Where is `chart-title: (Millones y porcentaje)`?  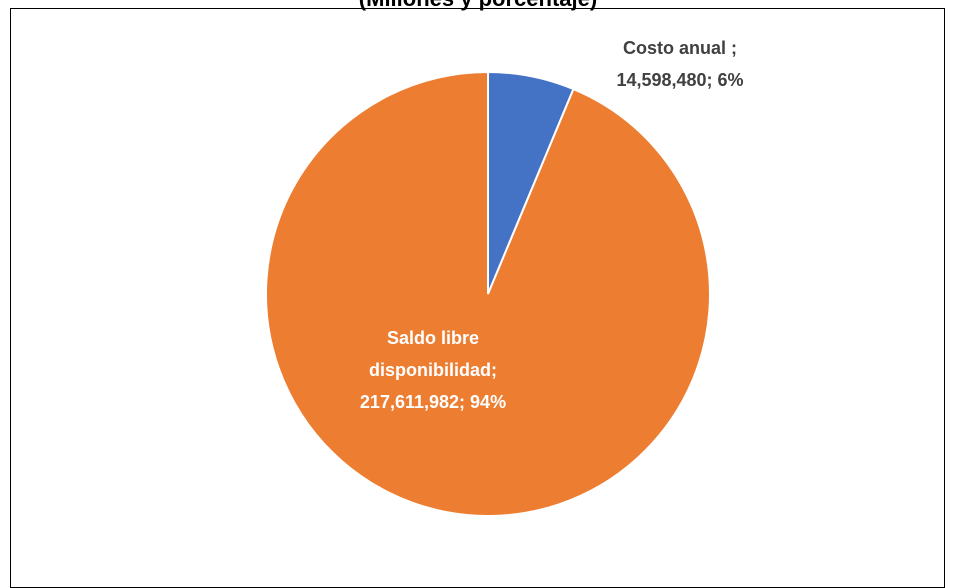 chart-title: (Millones y porcentaje) is located at coordinates (478, 6).